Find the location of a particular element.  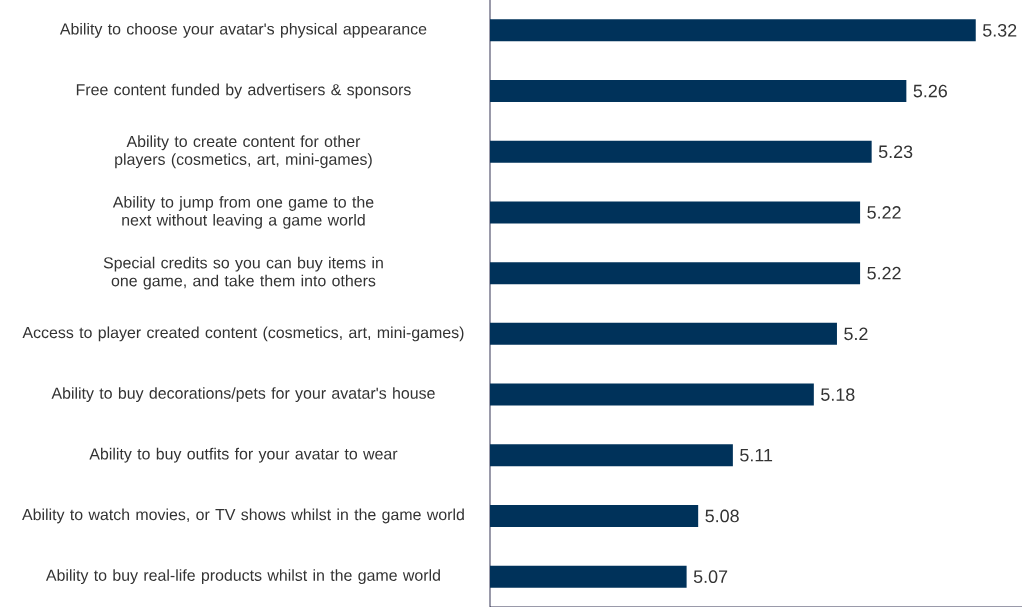

data-label: 5.11 is located at coordinates (756, 455).